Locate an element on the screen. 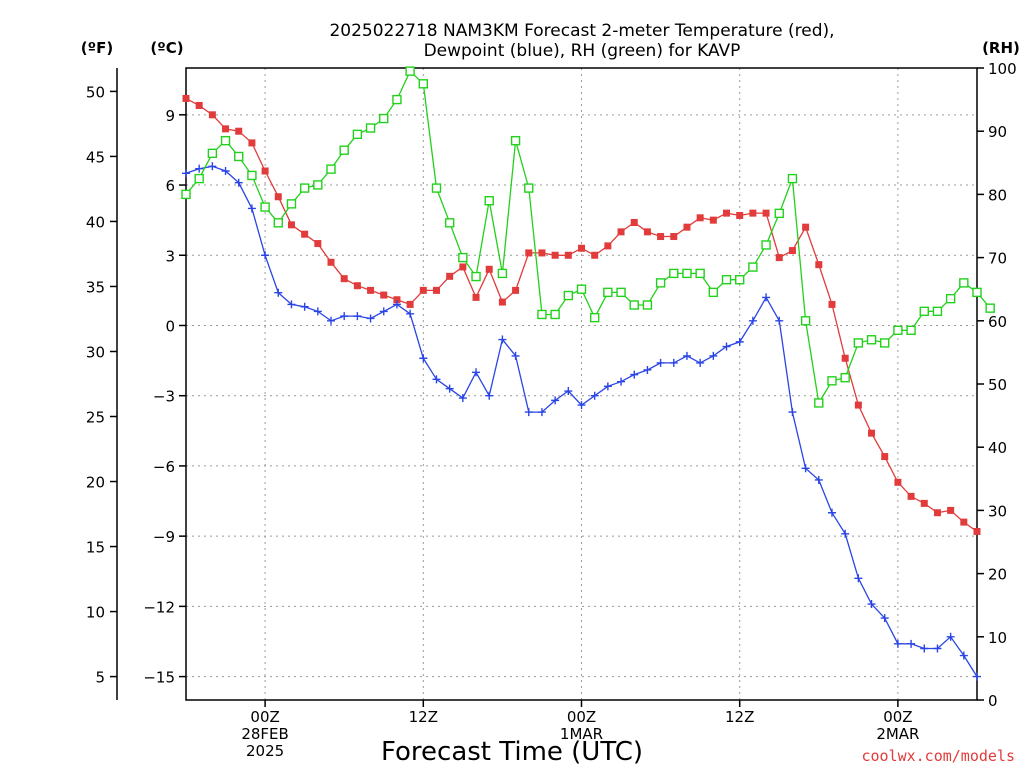 The height and width of the screenshot is (768, 1024). fahrenheit-tick-label: 20 is located at coordinates (95, 483).